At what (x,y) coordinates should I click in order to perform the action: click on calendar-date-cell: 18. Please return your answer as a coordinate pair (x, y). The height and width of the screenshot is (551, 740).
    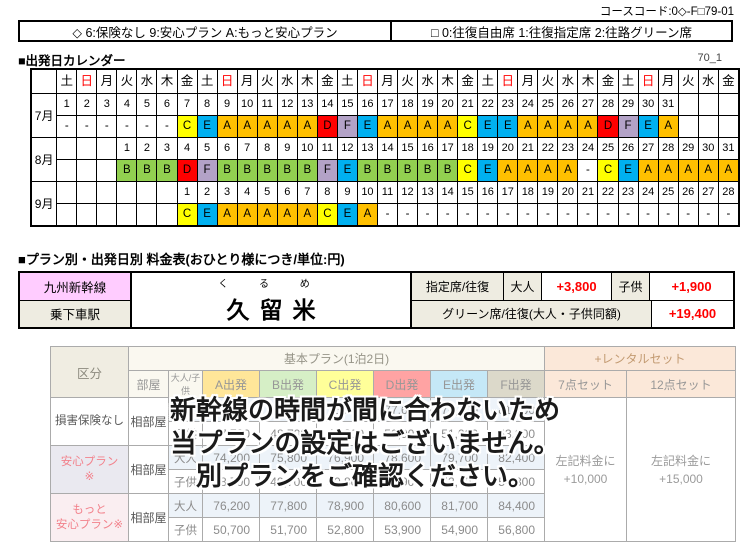
    Looking at the image, I should click on (528, 192).